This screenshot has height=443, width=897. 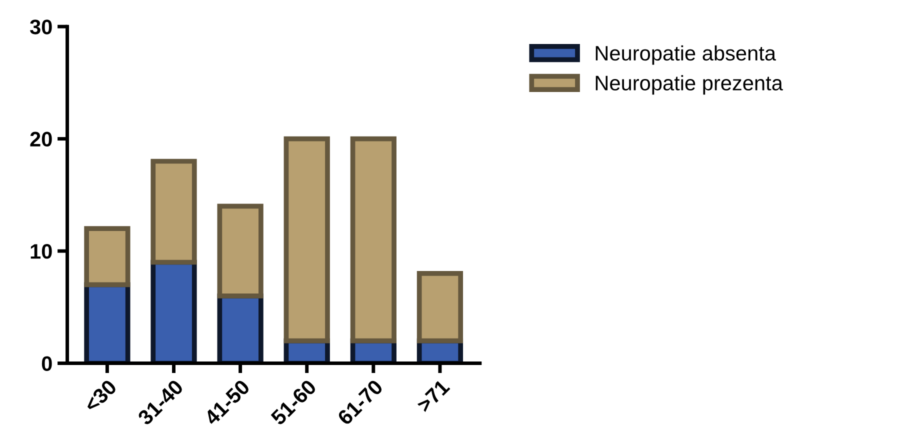 I want to click on y-tick-label: 20, so click(x=41, y=139).